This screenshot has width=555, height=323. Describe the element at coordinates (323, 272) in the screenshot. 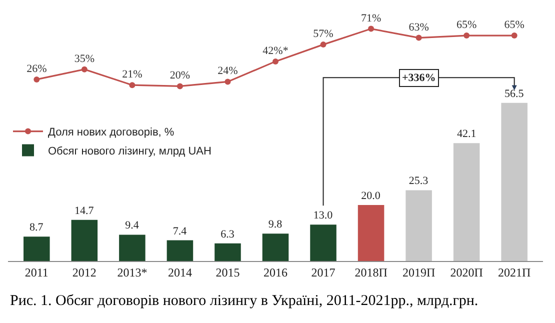

I see `x-tick-label: 2017` at that location.